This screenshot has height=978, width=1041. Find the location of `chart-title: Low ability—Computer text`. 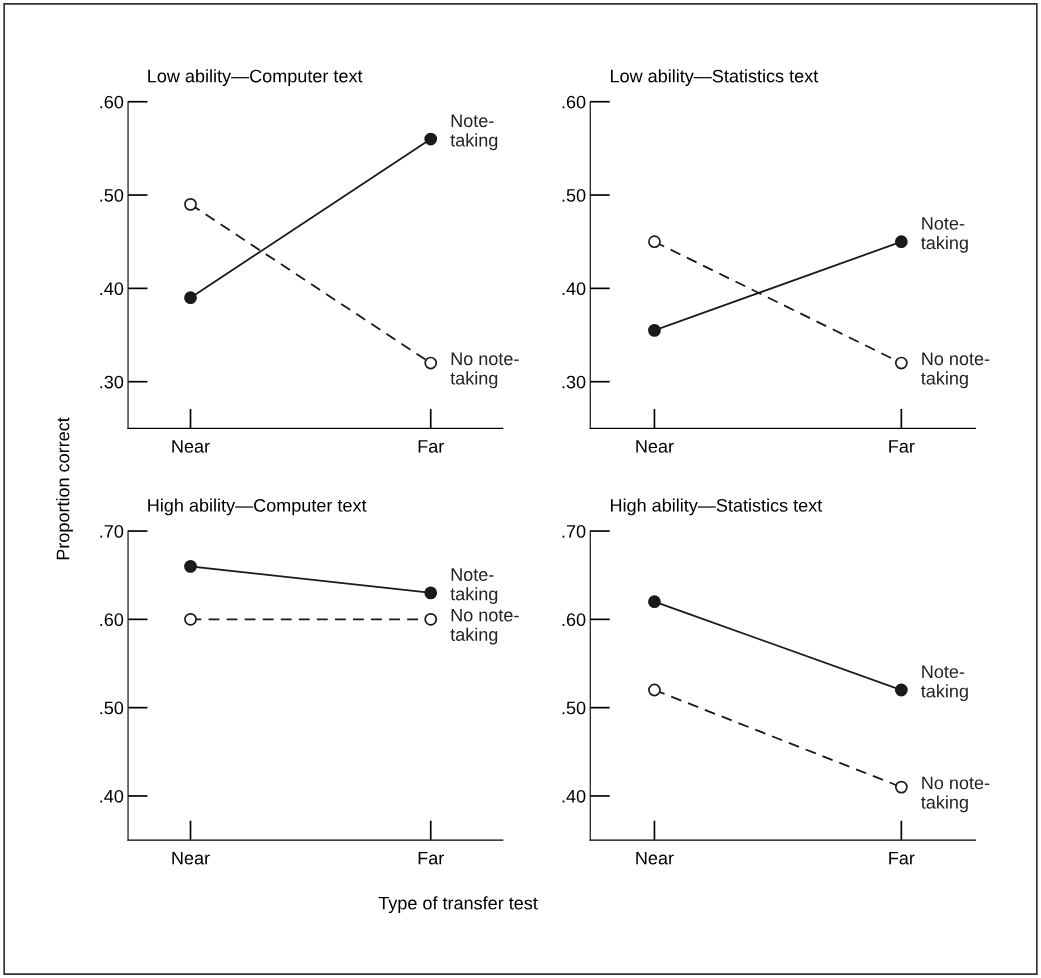

chart-title: Low ability—Computer text is located at coordinates (255, 78).